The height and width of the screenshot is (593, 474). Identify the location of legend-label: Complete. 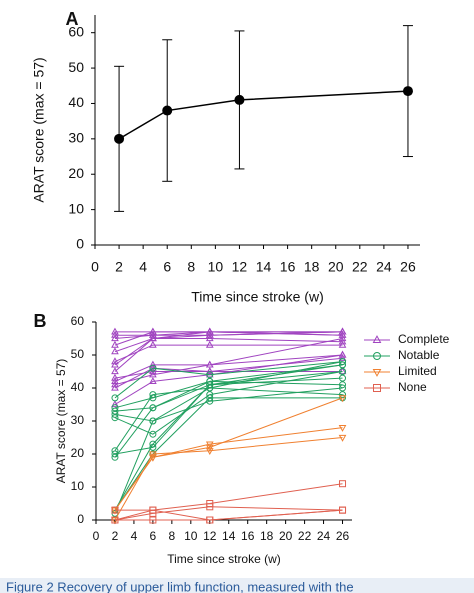
(424, 339).